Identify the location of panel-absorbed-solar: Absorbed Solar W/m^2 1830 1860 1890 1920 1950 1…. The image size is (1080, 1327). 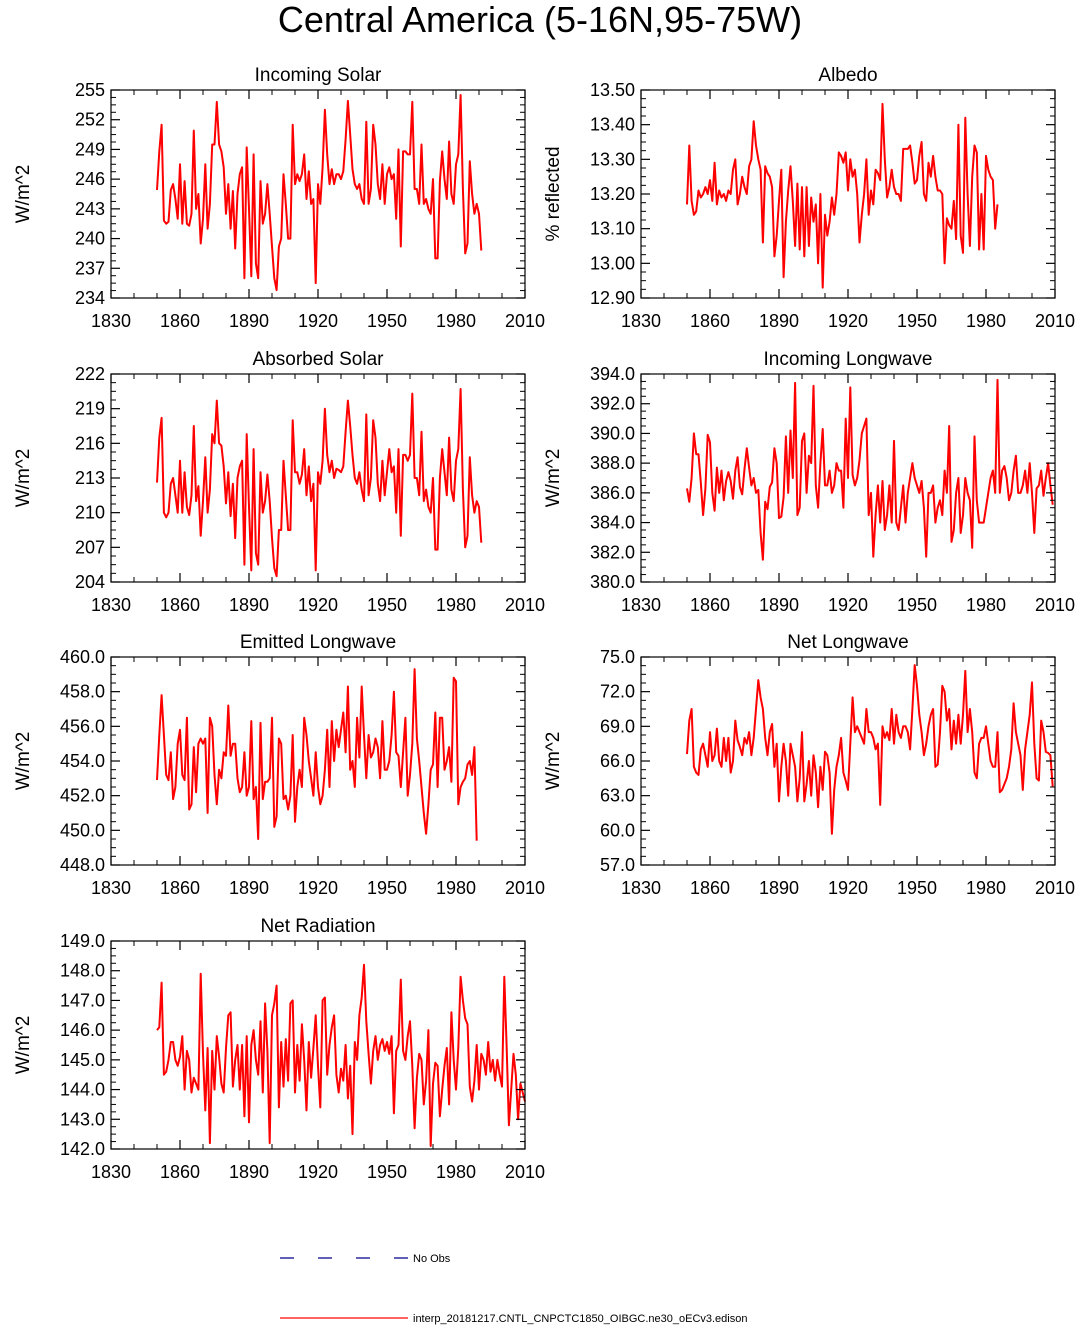
(279, 482).